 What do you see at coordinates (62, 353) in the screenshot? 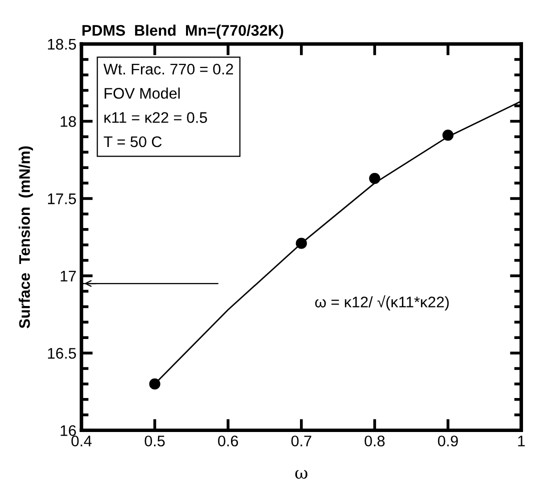
I see `y-tick-label: 16.5` at bounding box center [62, 353].